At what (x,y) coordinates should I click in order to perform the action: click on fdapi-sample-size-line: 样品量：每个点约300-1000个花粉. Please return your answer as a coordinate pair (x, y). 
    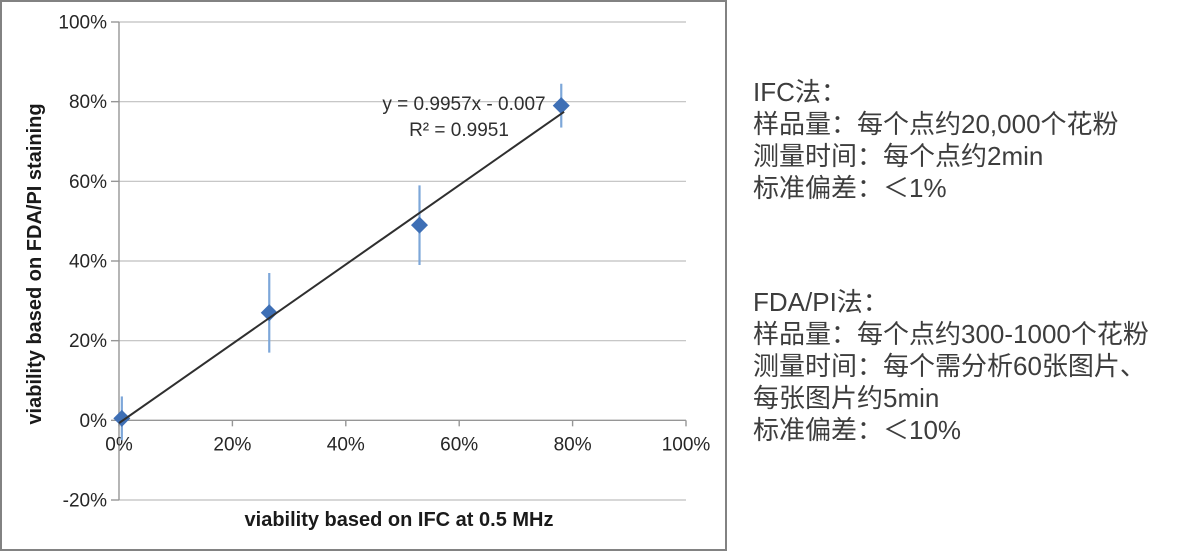
    Looking at the image, I should click on (951, 334).